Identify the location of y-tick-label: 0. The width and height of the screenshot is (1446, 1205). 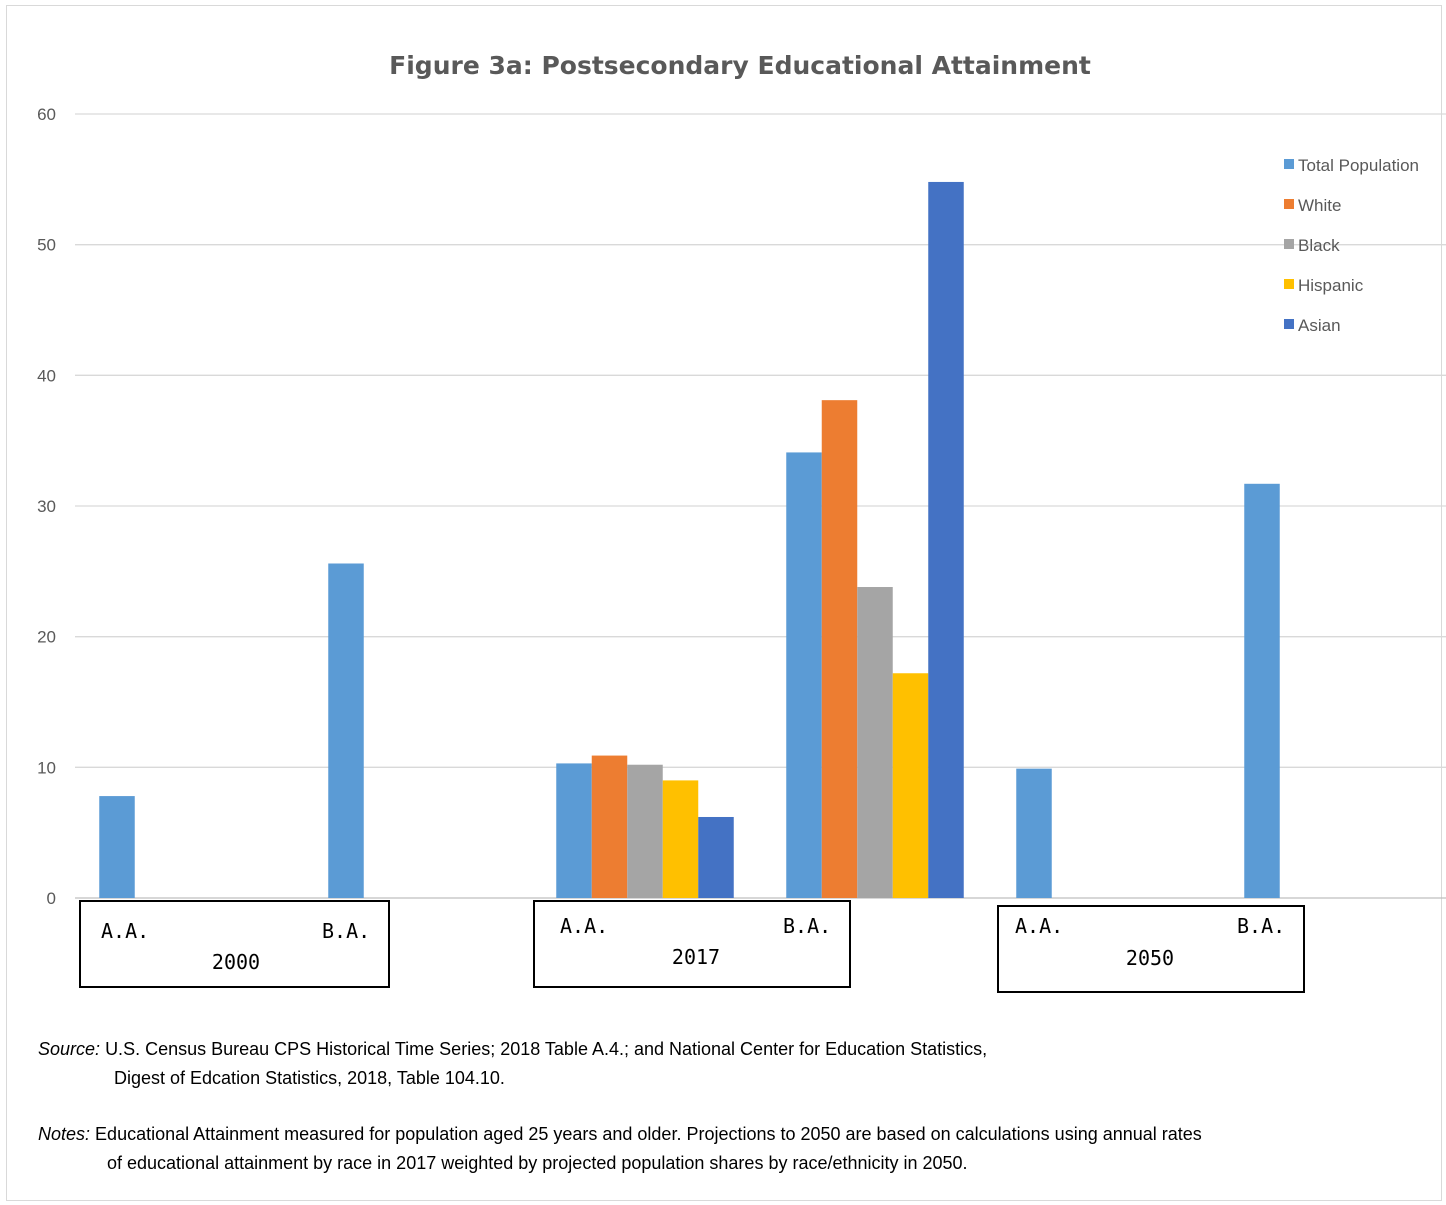
(51, 898).